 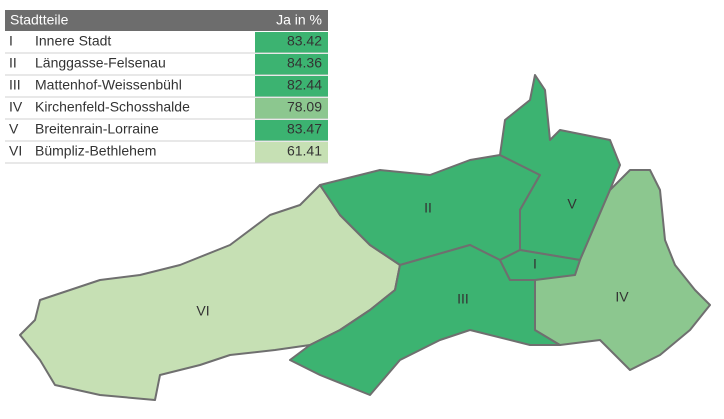 What do you see at coordinates (463, 299) in the screenshot?
I see `district-label: III` at bounding box center [463, 299].